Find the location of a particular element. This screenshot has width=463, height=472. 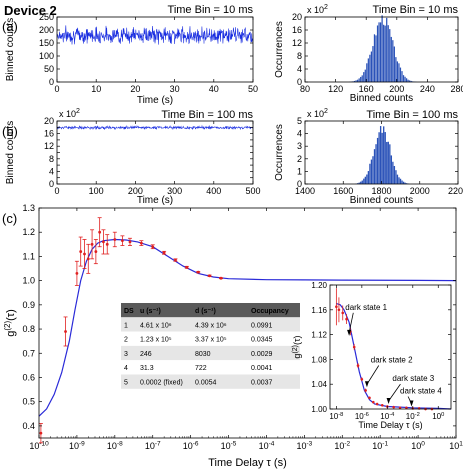

tick-label: 1.00 is located at coordinates (319, 409).